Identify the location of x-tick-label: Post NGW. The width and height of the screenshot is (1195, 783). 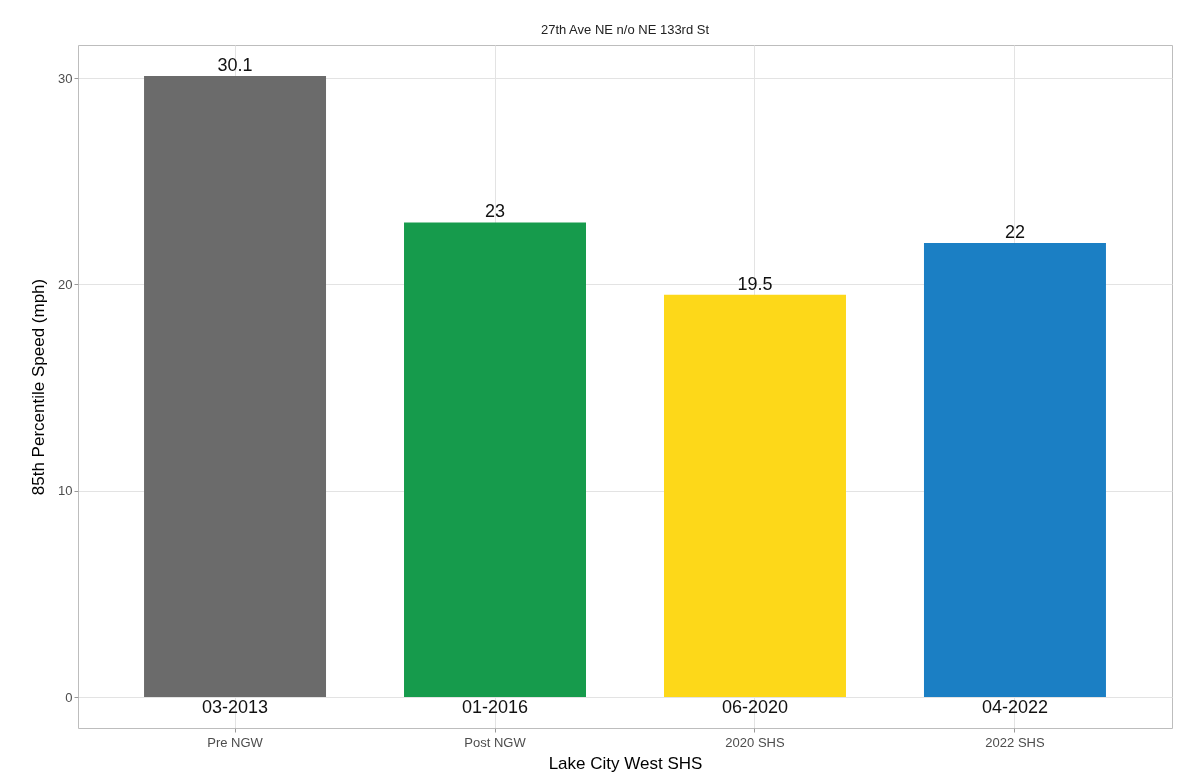
(495, 742).